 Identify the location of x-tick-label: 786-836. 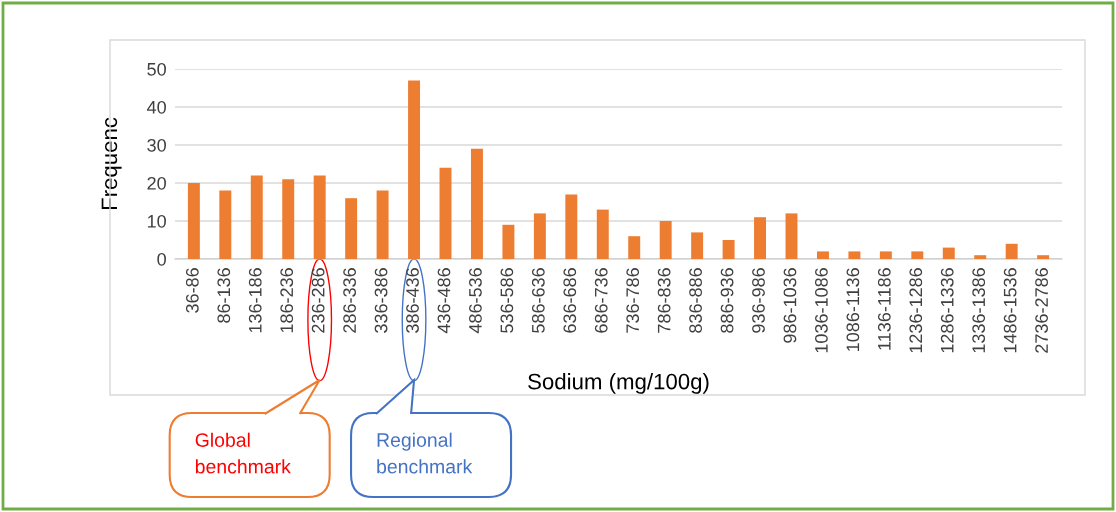
(664, 300).